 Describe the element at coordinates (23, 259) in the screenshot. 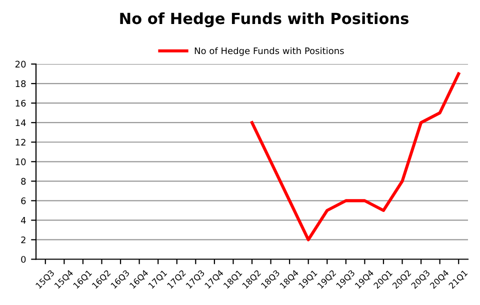

I see `y-tick-label: 0` at that location.